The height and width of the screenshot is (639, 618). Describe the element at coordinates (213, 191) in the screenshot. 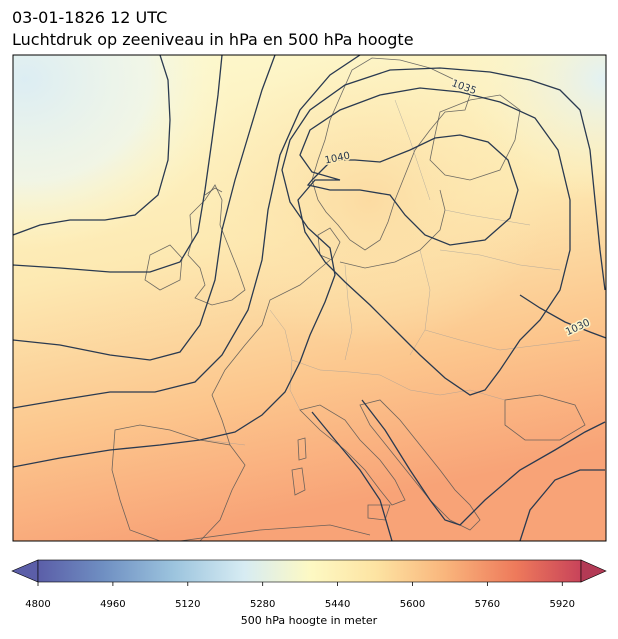

I see `coastline-iceland-edge` at that location.